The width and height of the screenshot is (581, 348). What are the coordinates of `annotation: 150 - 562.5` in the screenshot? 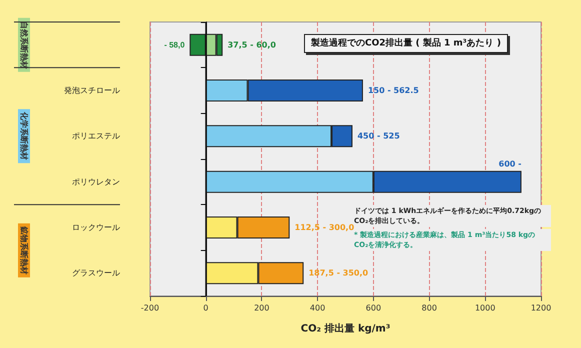 It's located at (394, 90).